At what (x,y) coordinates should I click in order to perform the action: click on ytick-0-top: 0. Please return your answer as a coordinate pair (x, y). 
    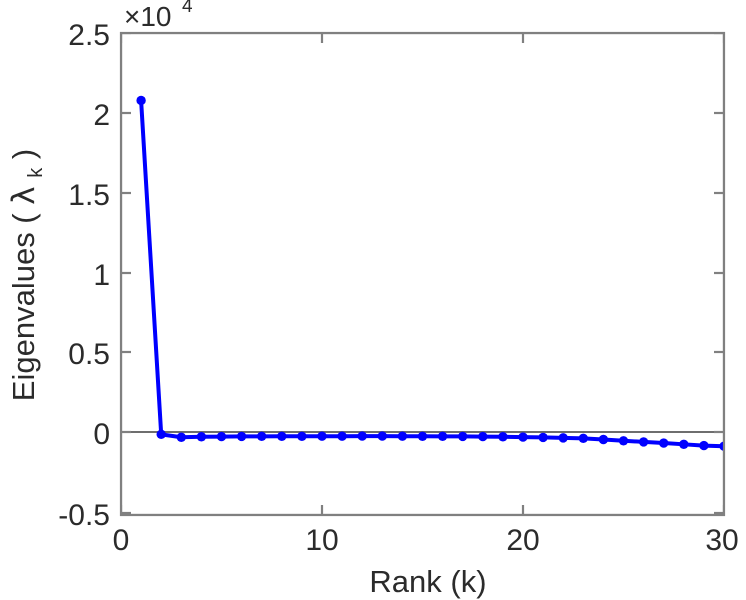
    Looking at the image, I should click on (101, 434).